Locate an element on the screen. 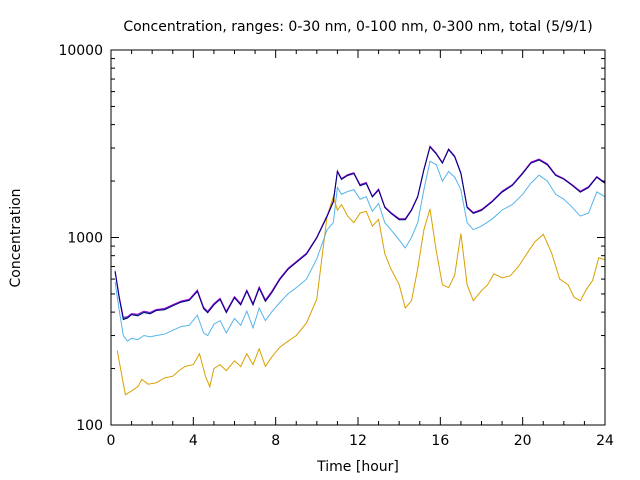 The image size is (640, 480). y-tick-label: 100 is located at coordinates (89, 426).